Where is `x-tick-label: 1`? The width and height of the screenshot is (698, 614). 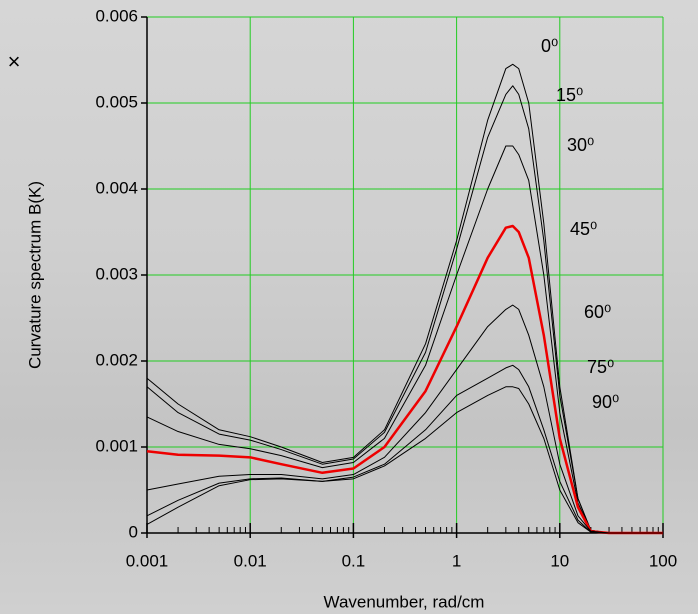
x-tick-label: 1 is located at coordinates (456, 560).